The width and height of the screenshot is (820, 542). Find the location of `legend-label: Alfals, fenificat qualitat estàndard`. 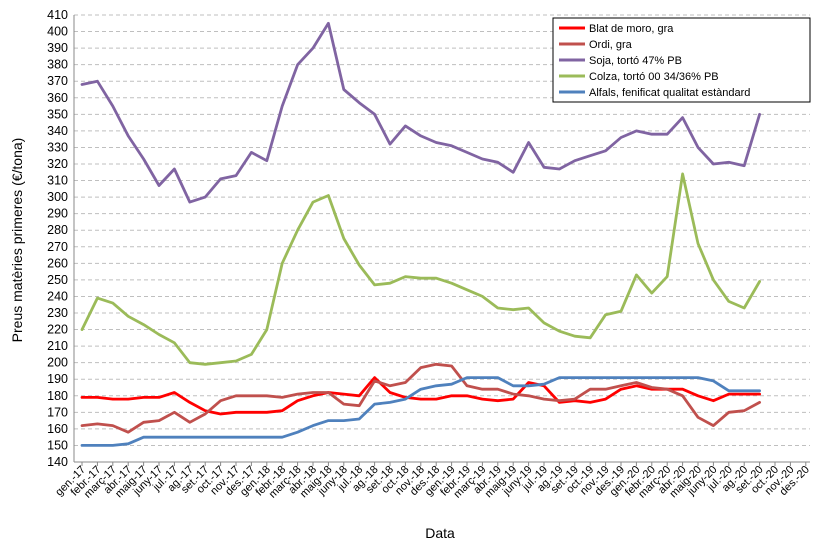

legend-label: Alfals, fenificat qualitat estàndard is located at coordinates (669, 93).